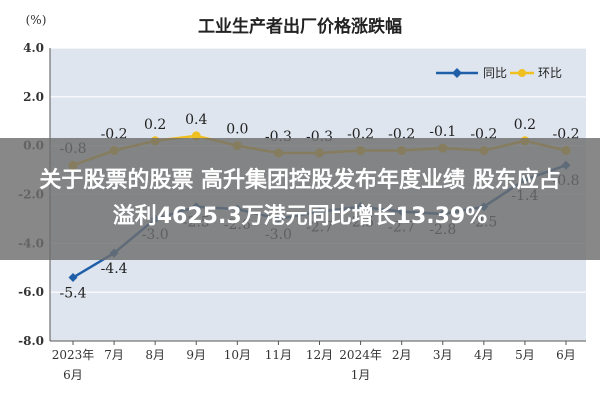 Image resolution: width=600 pixels, height=400 pixels. Describe the element at coordinates (33, 97) in the screenshot. I see `y-tick-label: 2.0` at that location.